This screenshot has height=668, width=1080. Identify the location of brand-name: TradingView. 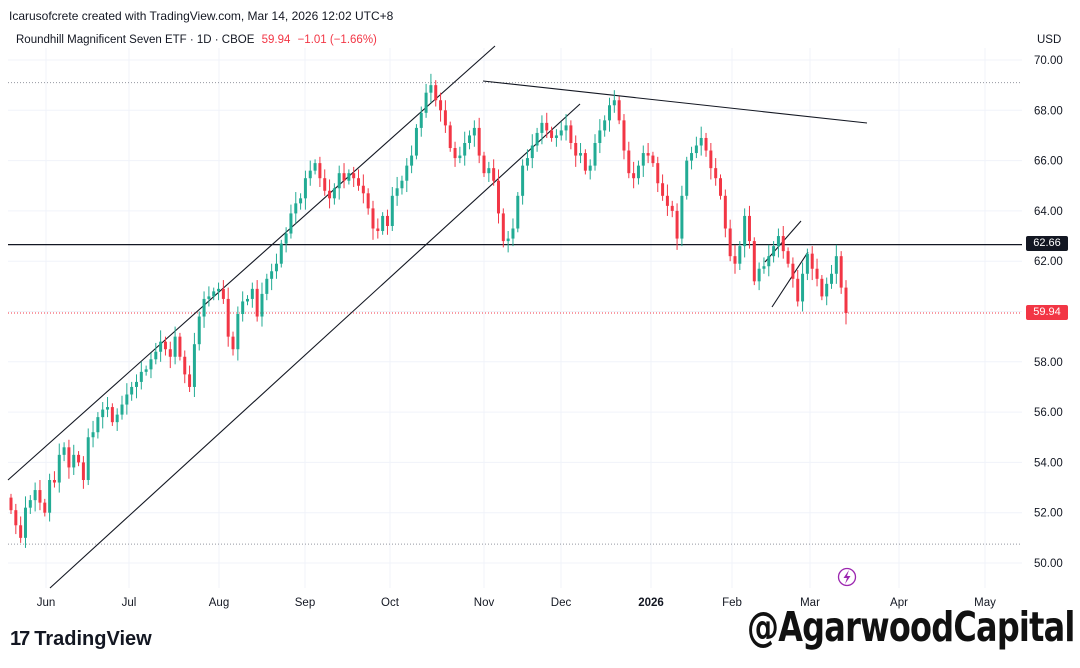
(93, 639).